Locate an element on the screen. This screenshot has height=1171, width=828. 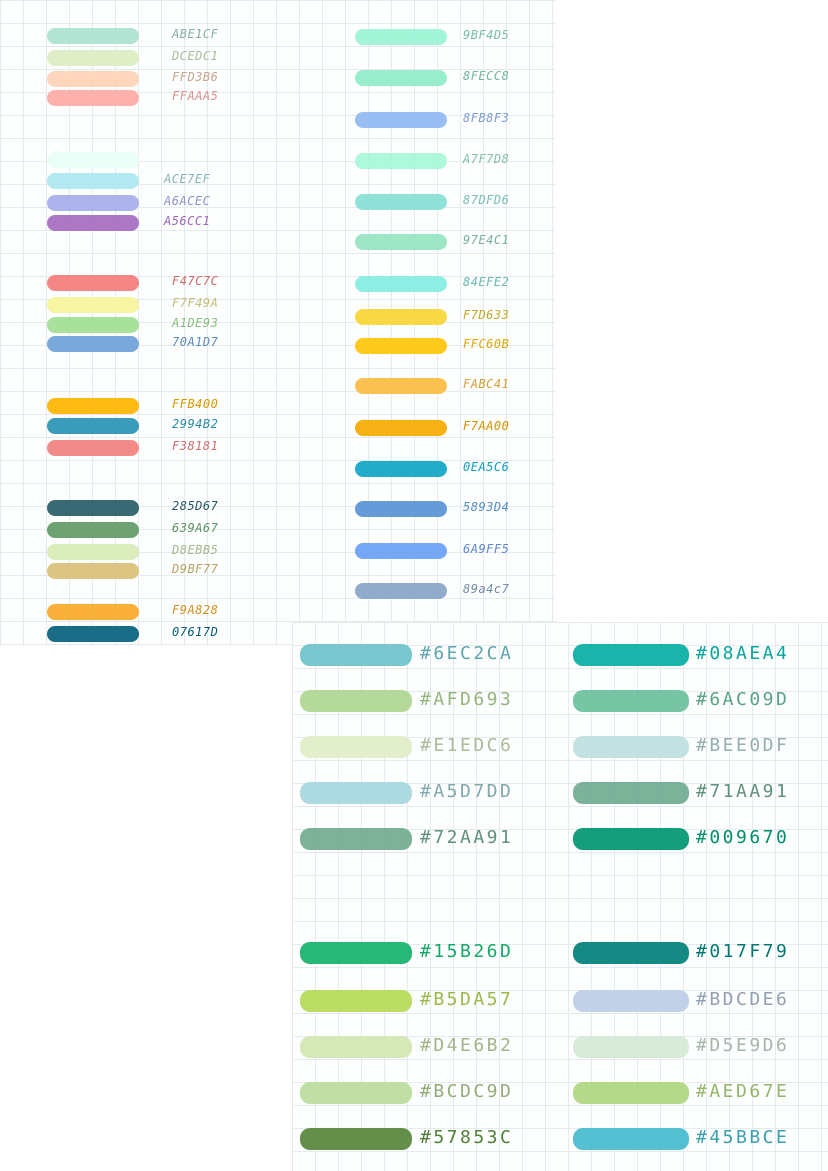
hex-code-label: F9A828 is located at coordinates (195, 610).